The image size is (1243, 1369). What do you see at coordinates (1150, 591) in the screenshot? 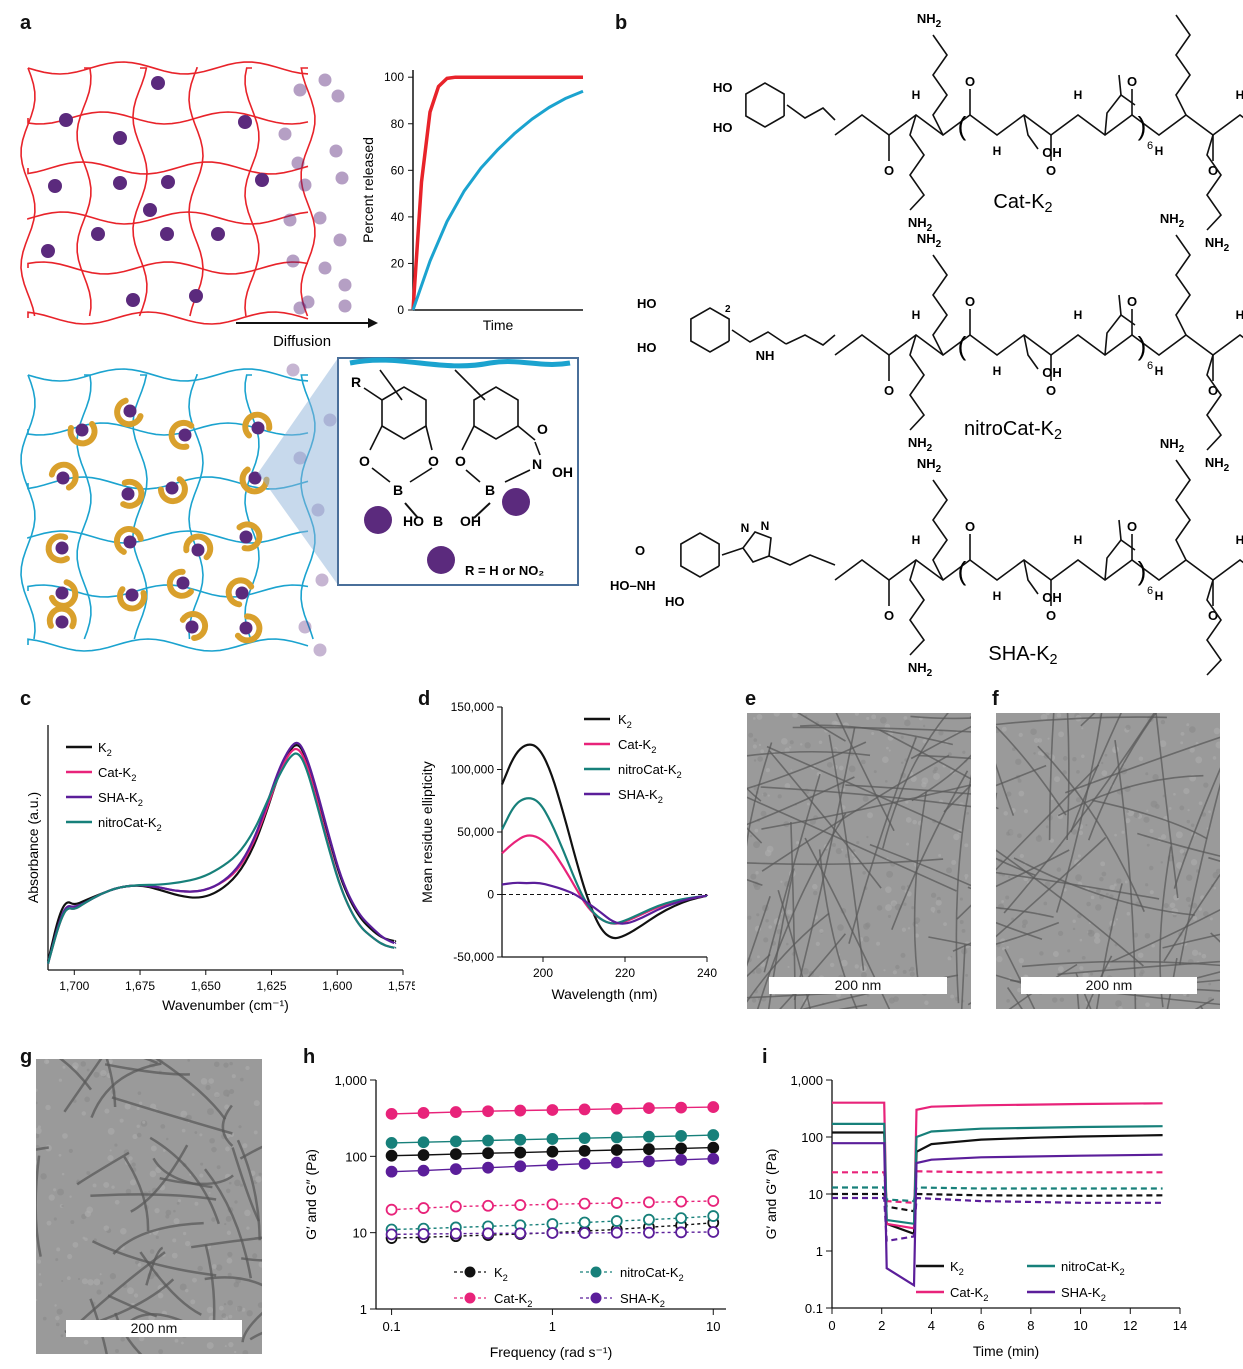
I see `repeat-count: 6` at bounding box center [1150, 591].